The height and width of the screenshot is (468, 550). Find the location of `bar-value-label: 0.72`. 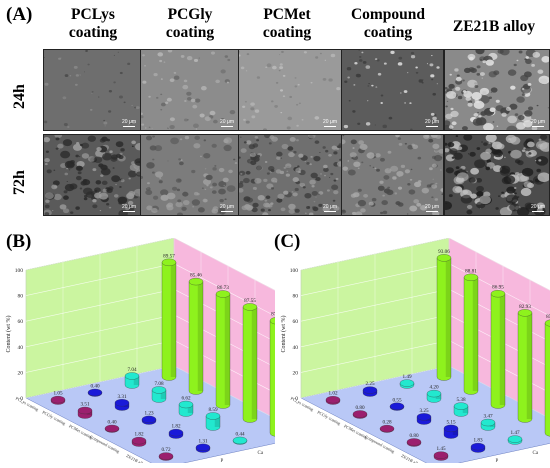

bar-value-label: 0.72 is located at coordinates (165, 450).